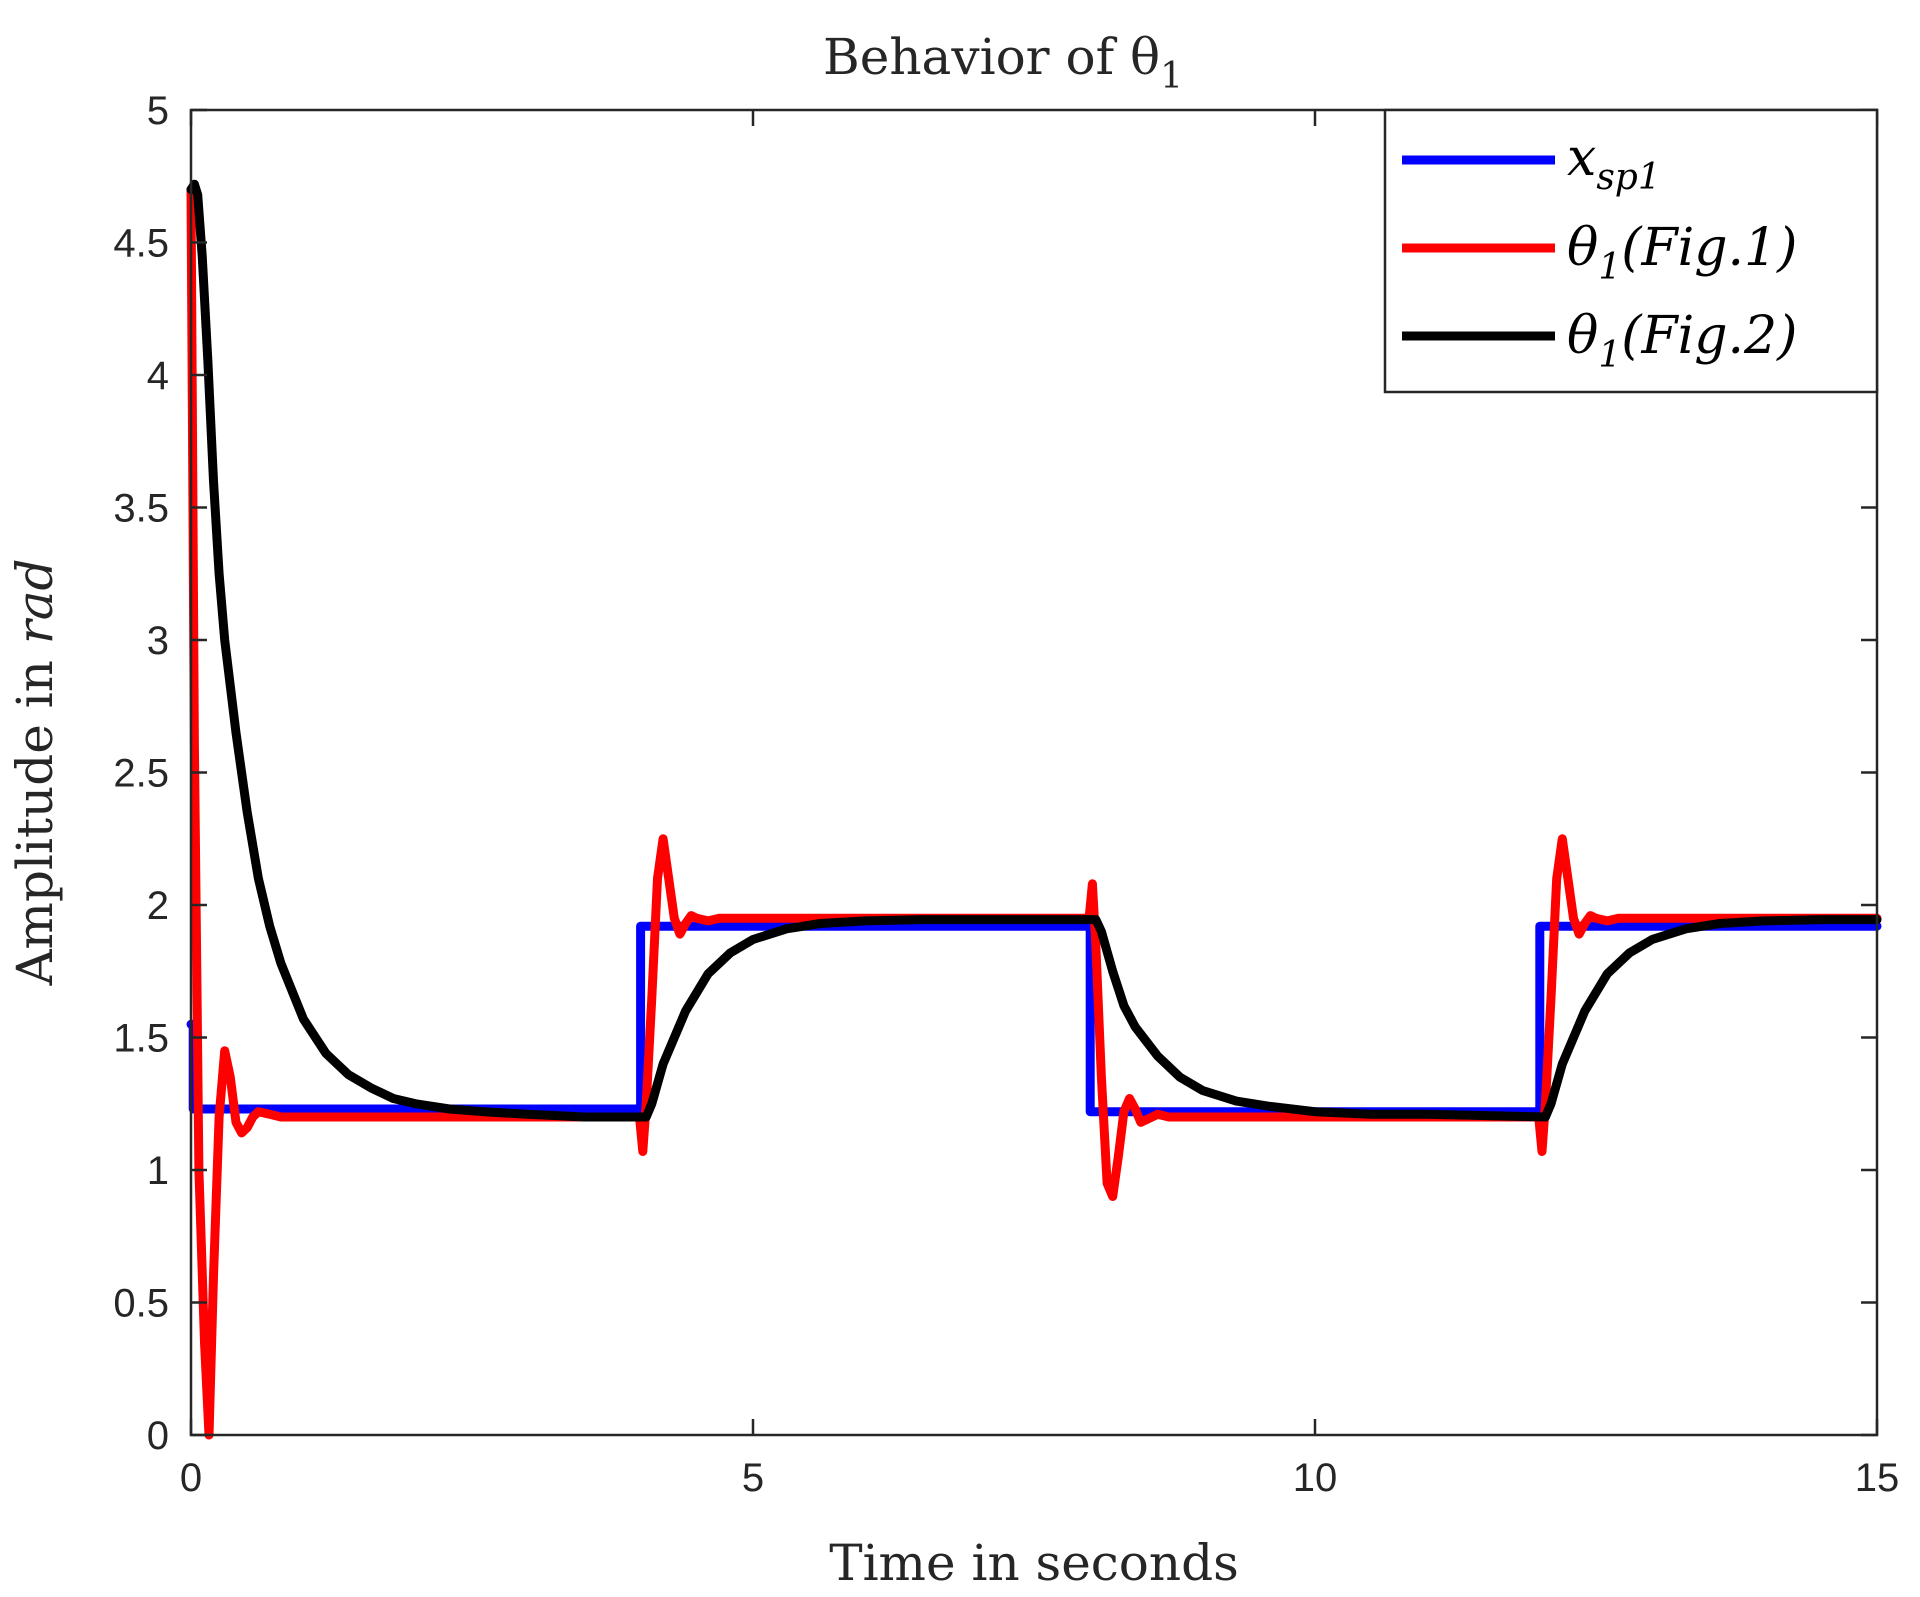  I want to click on legend-label-theta1-fig2: θ1(Fig.2), so click(1682, 341).